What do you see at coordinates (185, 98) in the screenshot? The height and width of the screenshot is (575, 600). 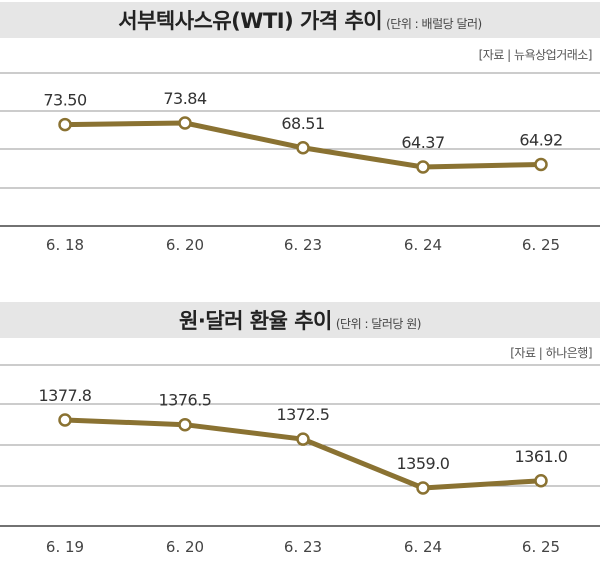 I see `chart1-data-label: 73.84` at bounding box center [185, 98].